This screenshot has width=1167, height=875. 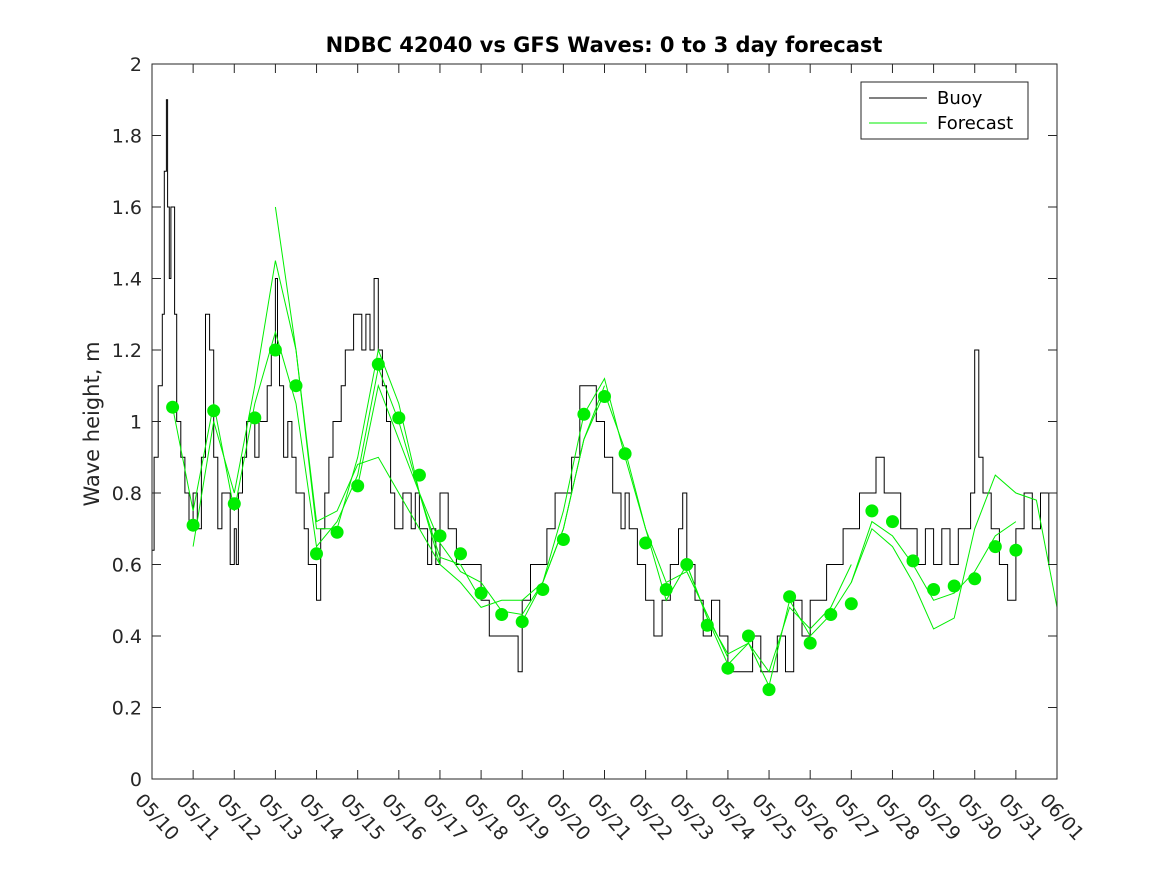 What do you see at coordinates (814, 817) in the screenshot?
I see `x-tick-label: 05/26` at bounding box center [814, 817].